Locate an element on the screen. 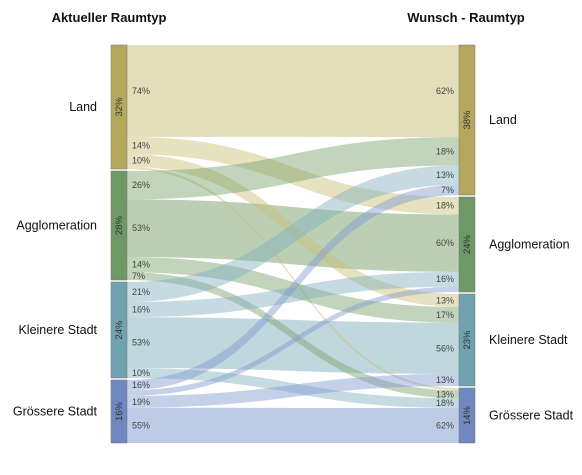  left-share-agglomeration: 28% is located at coordinates (119, 225).